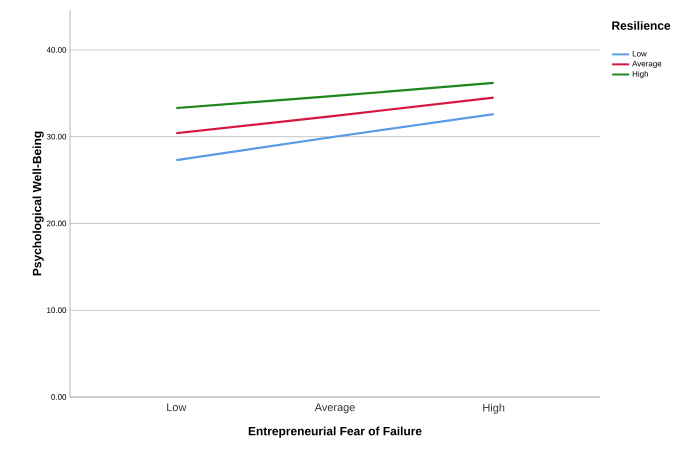 The height and width of the screenshot is (450, 687). Describe the element at coordinates (334, 409) in the screenshot. I see `x-tick-label: Average` at that location.